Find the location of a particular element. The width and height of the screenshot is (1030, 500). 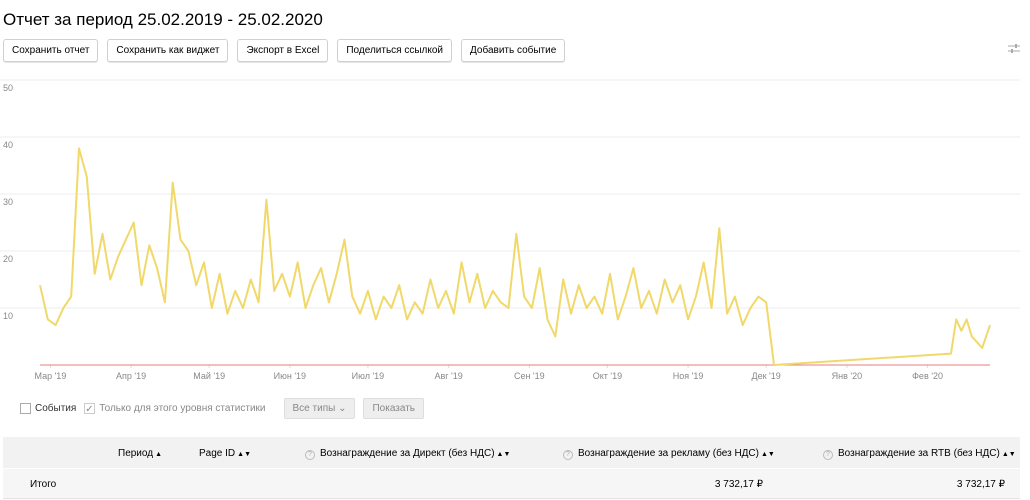

label: Период is located at coordinates (136, 453).